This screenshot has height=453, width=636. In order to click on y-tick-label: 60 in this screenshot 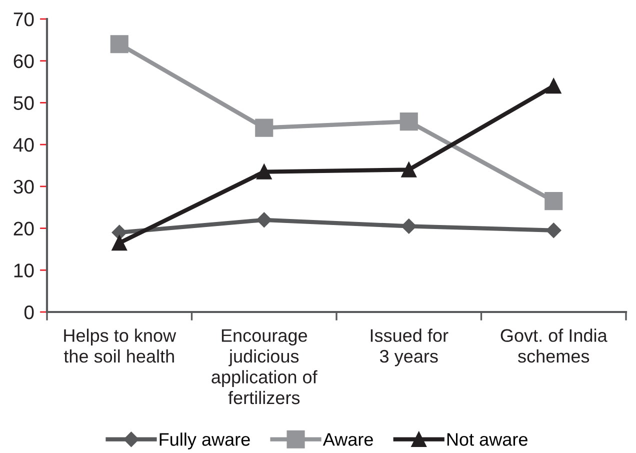, I will do `click(24, 61)`.